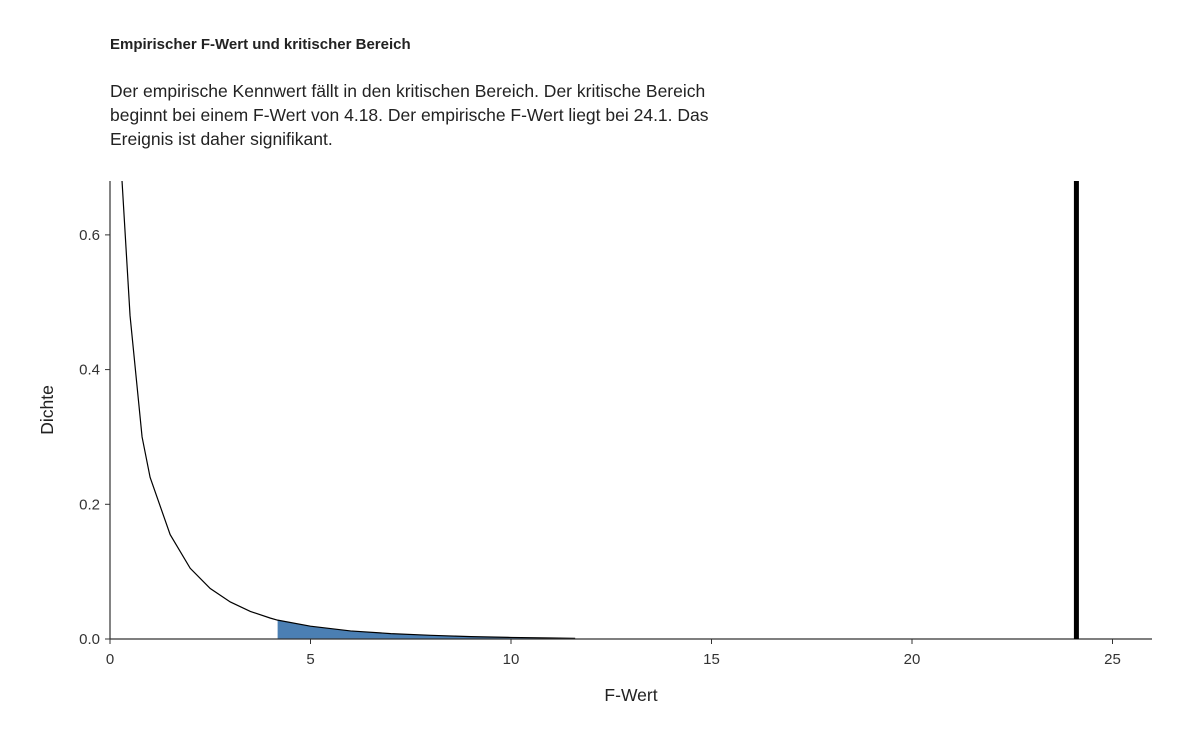 The width and height of the screenshot is (1192, 743). What do you see at coordinates (89, 235) in the screenshot?
I see `y-tick-label: 0.6` at bounding box center [89, 235].